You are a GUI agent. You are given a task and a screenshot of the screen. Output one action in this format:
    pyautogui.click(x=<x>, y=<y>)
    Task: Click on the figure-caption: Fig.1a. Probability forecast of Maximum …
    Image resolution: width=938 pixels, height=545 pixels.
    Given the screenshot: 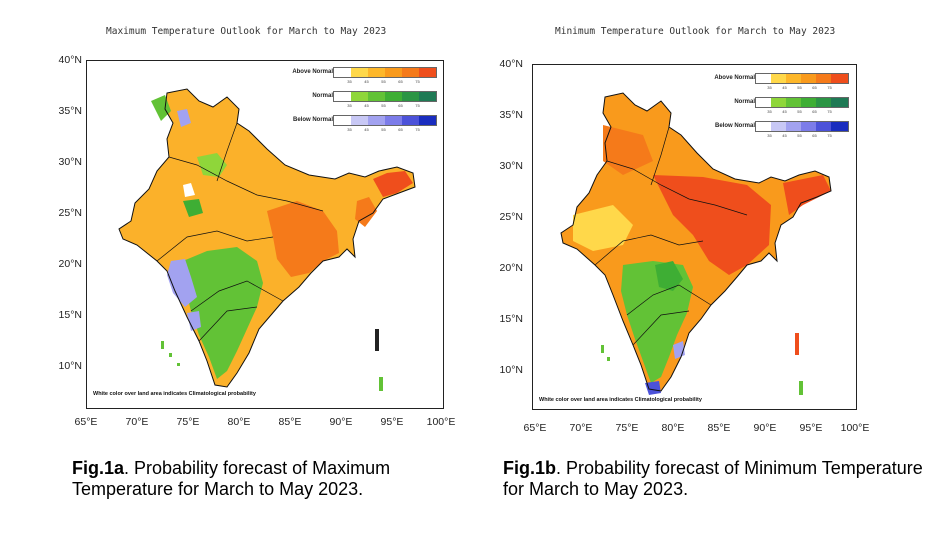 What is the action you would take?
    pyautogui.click(x=231, y=478)
    